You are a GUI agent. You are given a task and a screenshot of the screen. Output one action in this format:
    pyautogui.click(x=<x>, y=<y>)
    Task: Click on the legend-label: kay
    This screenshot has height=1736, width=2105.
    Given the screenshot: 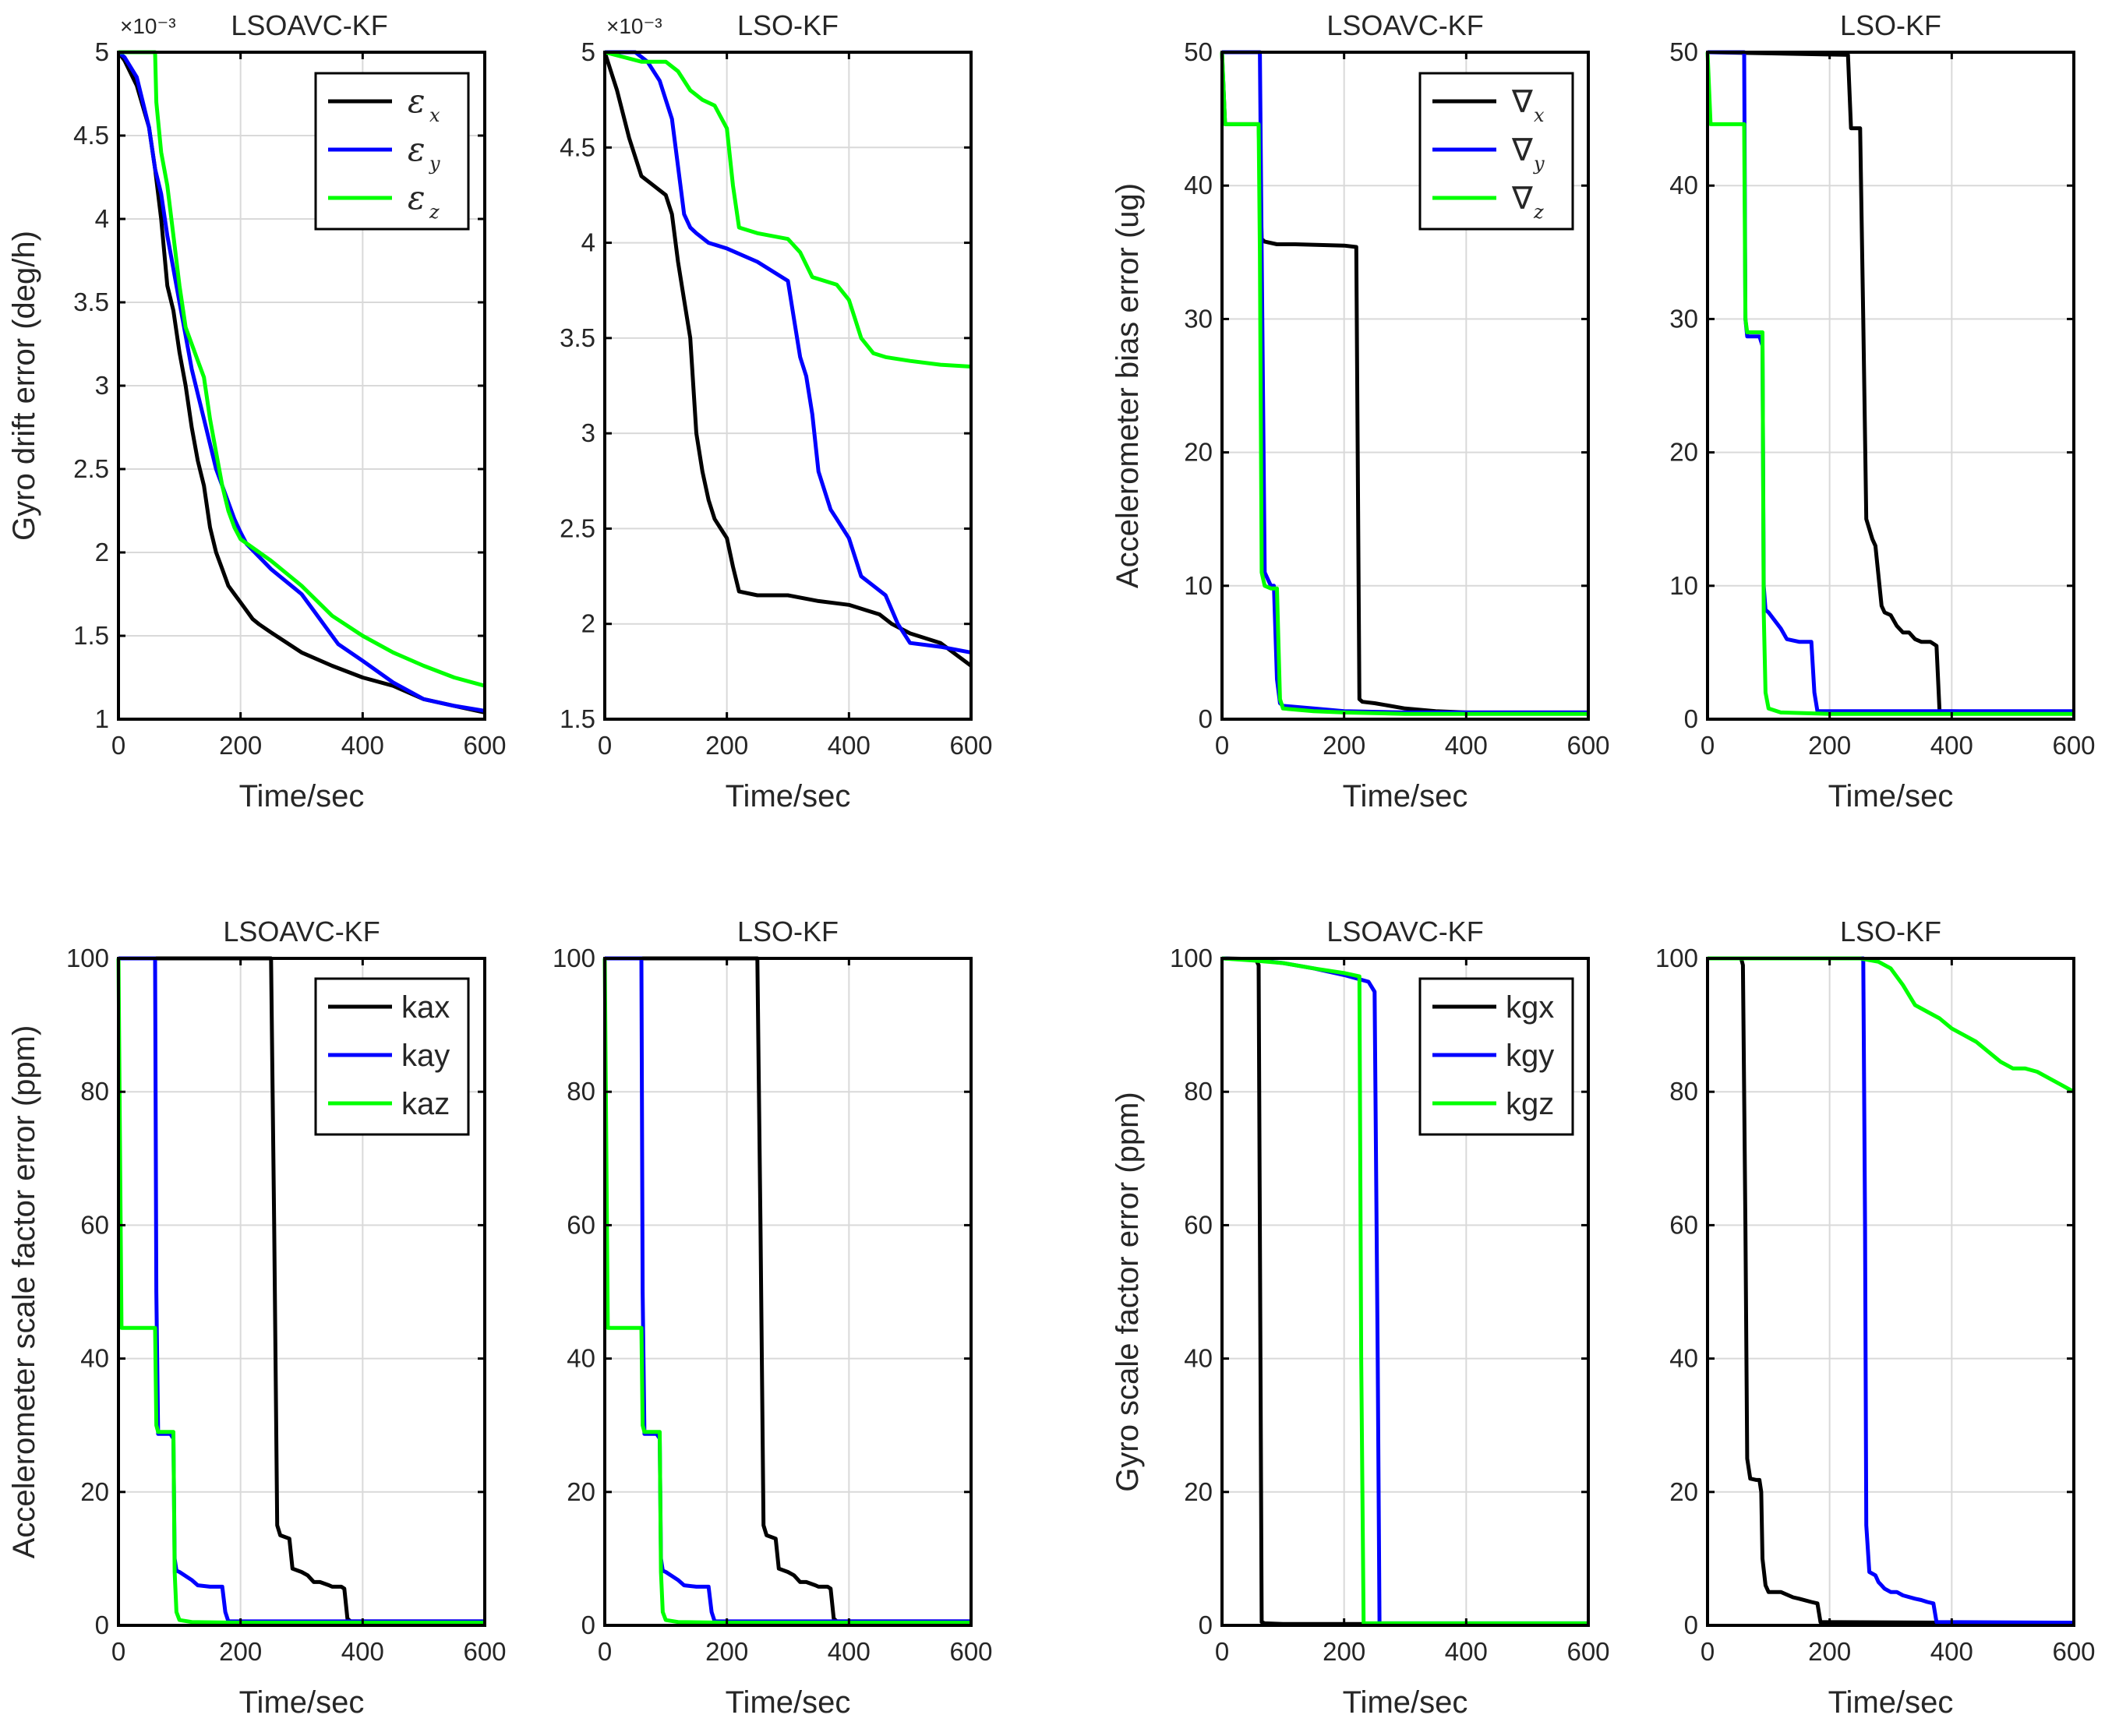 What is the action you would take?
    pyautogui.click(x=425, y=1056)
    